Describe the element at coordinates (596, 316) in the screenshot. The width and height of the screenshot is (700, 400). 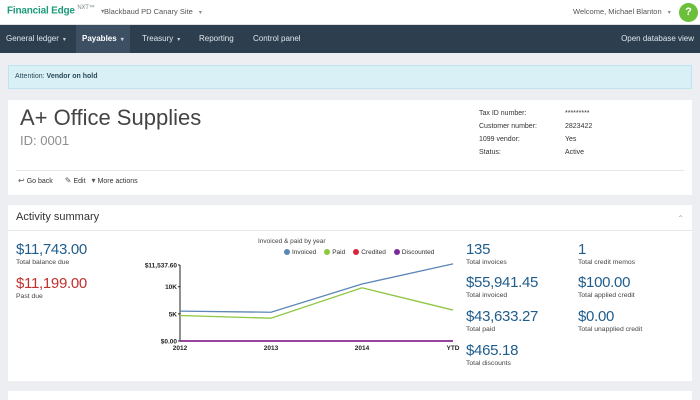
I see `kpi-value: $0.00` at that location.